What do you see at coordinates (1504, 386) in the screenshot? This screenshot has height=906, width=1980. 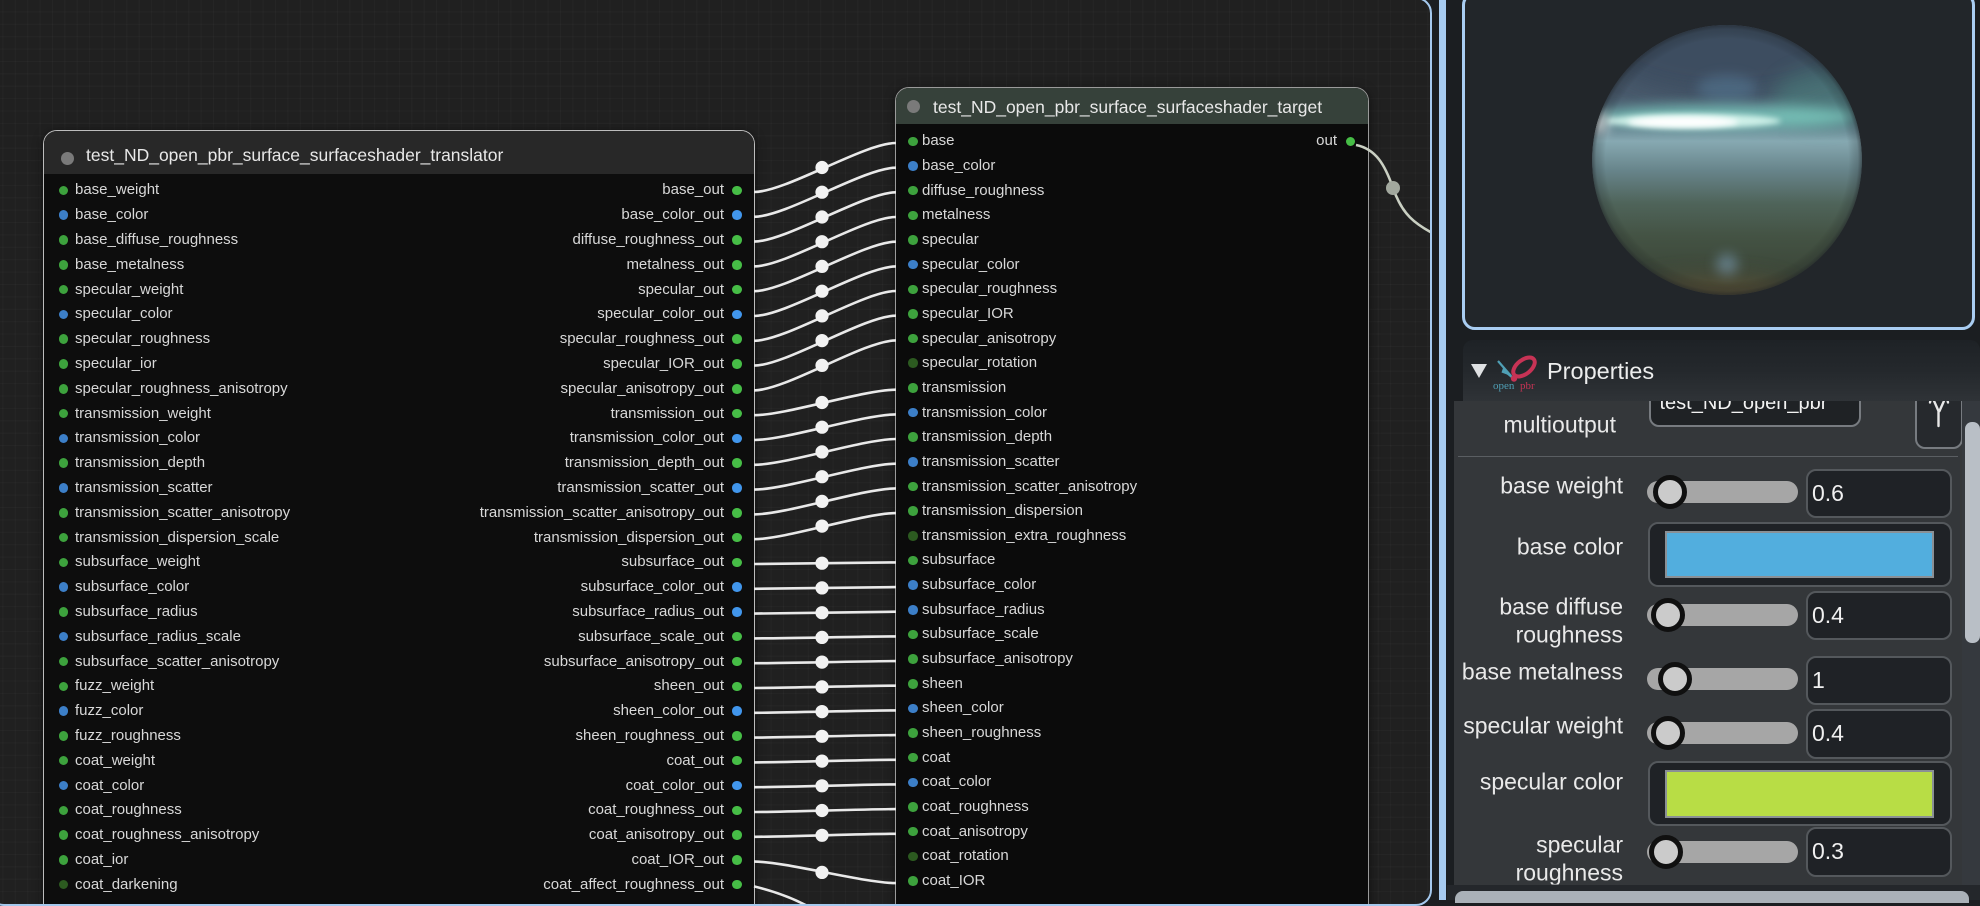 I see `svg-text: open` at bounding box center [1504, 386].